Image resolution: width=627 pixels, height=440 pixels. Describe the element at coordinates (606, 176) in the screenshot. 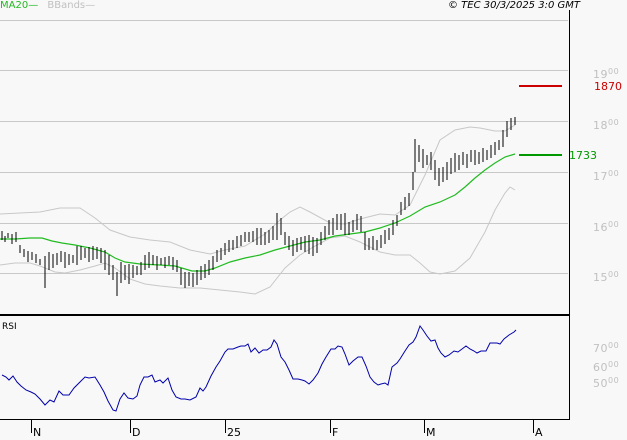

I see `y-tick-1700: 1700` at that location.